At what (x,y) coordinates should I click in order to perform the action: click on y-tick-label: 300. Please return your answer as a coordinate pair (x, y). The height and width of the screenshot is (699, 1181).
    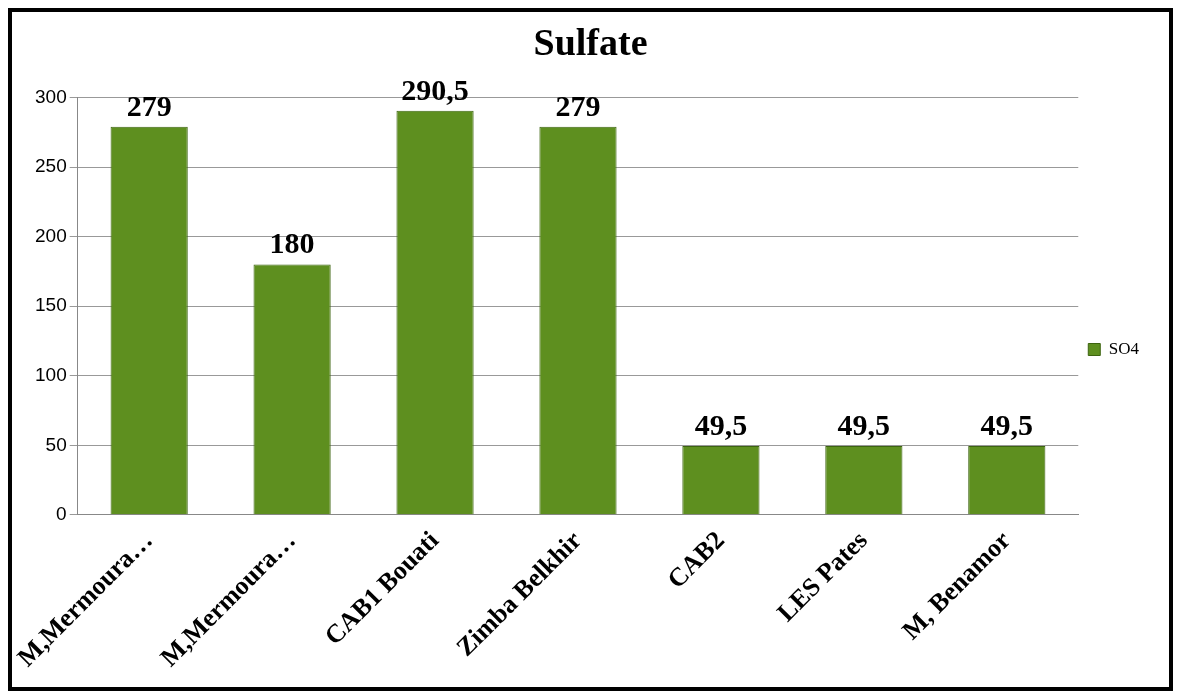
    Looking at the image, I should click on (51, 96).